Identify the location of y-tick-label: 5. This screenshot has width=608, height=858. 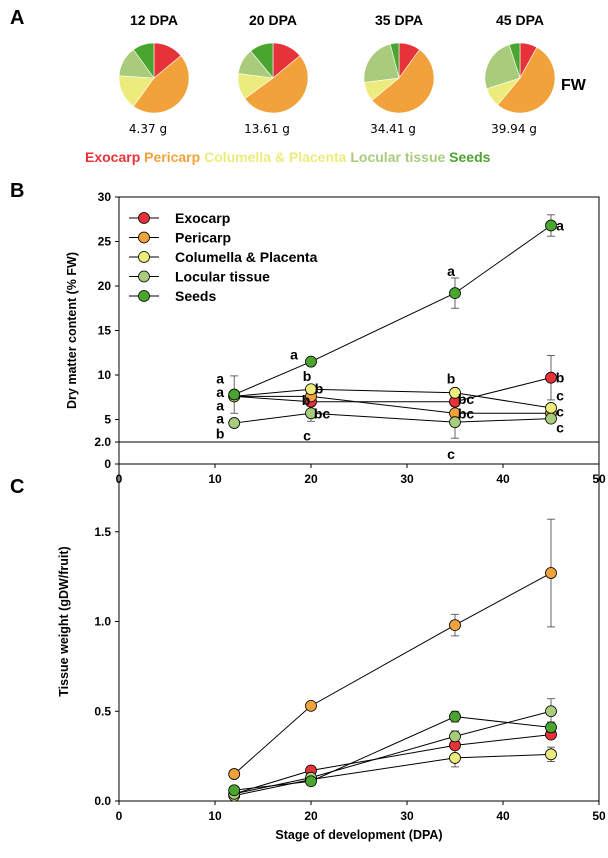
(107, 420).